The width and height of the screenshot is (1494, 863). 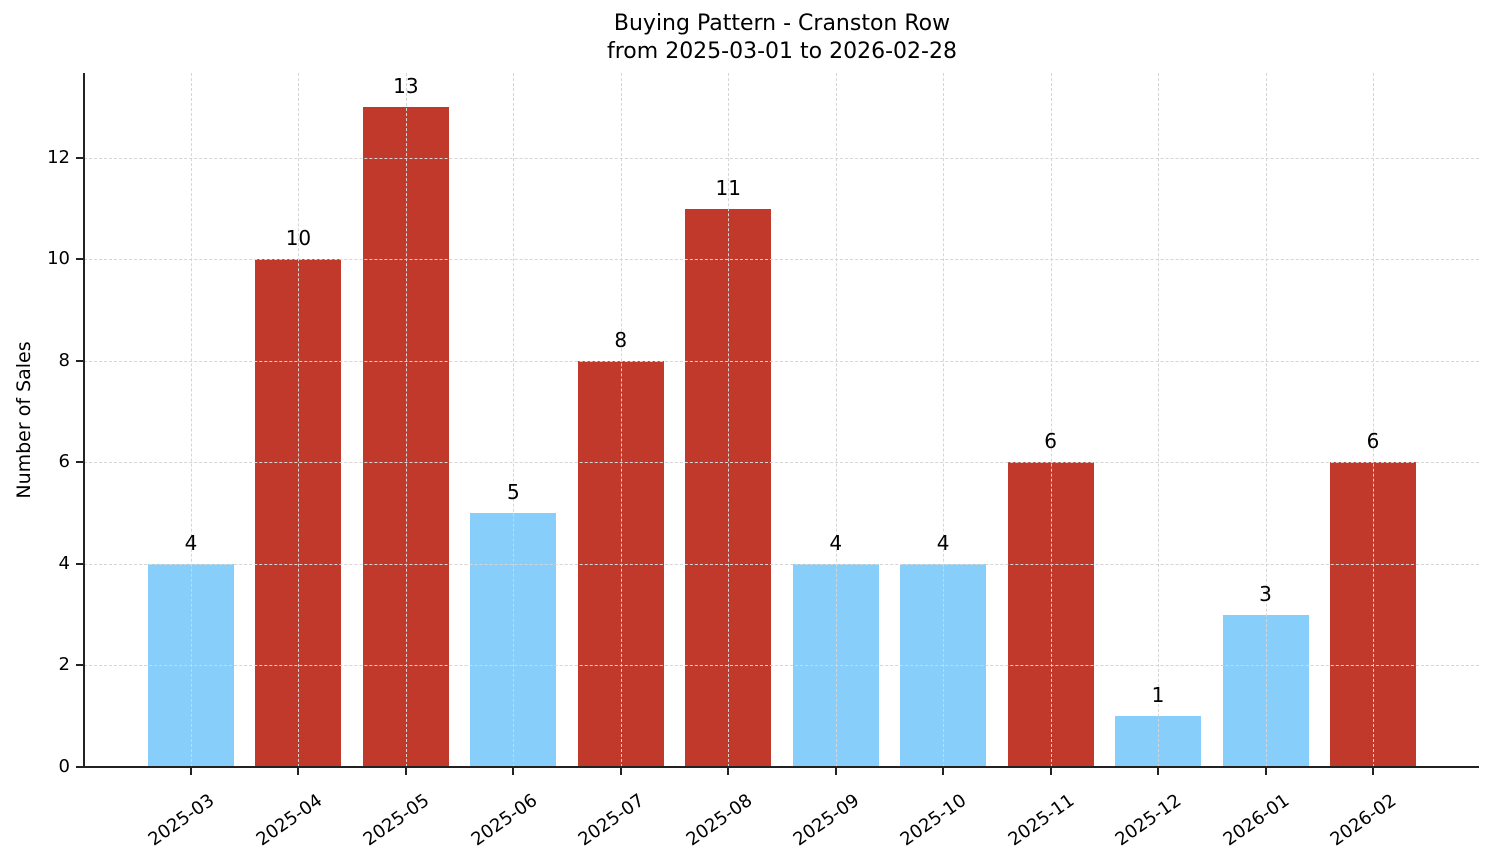 What do you see at coordinates (396, 820) in the screenshot?
I see `x-tick-label: 2025-05` at bounding box center [396, 820].